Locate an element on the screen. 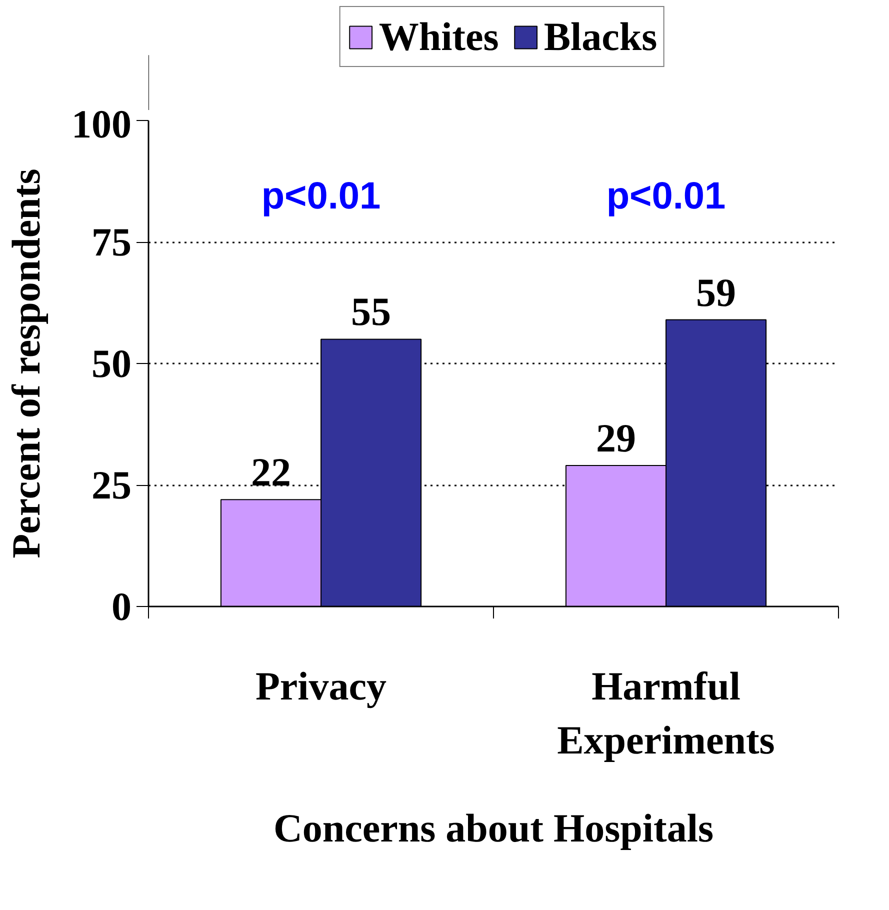 The height and width of the screenshot is (910, 889). y-tick-label: 75 is located at coordinates (112, 242).